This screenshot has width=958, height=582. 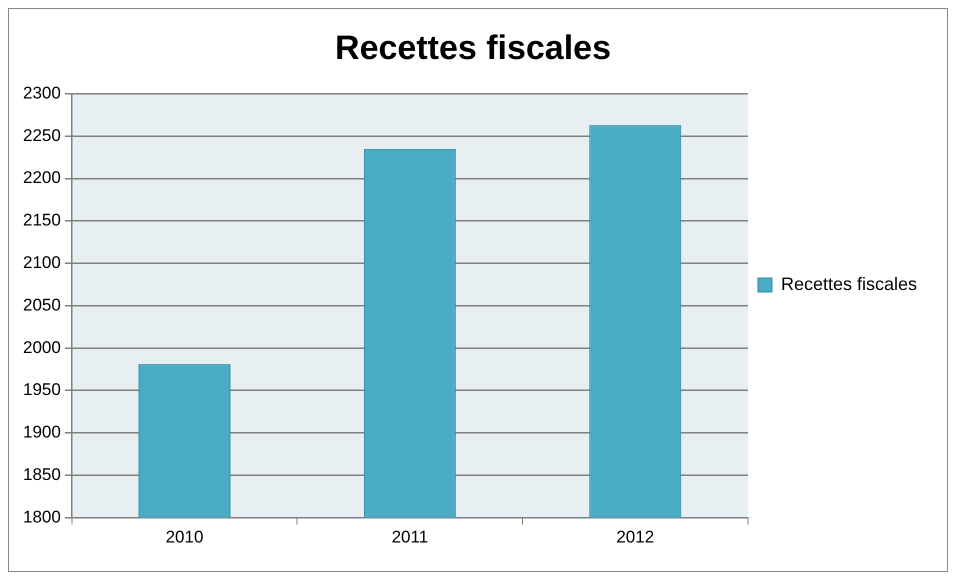 I want to click on y-tick-label: 2100, so click(x=41, y=262).